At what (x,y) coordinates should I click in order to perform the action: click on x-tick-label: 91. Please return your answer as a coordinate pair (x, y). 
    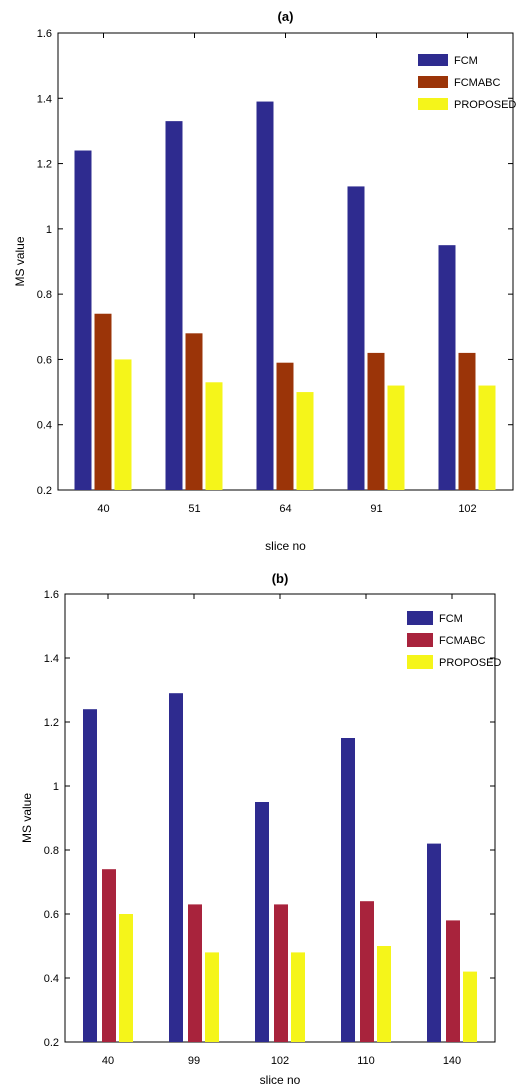
    Looking at the image, I should click on (376, 509).